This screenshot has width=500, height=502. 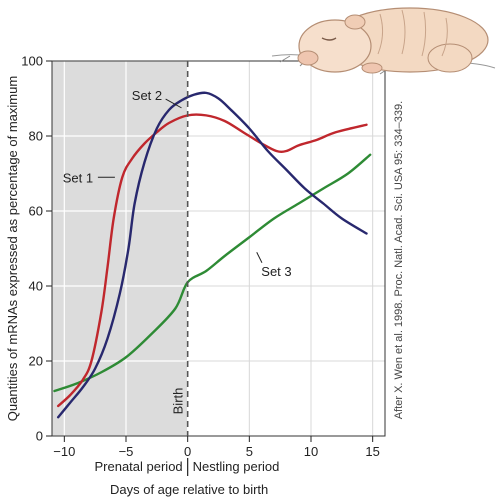 What do you see at coordinates (276, 271) in the screenshot?
I see `series-annotation-label: Set 3` at bounding box center [276, 271].